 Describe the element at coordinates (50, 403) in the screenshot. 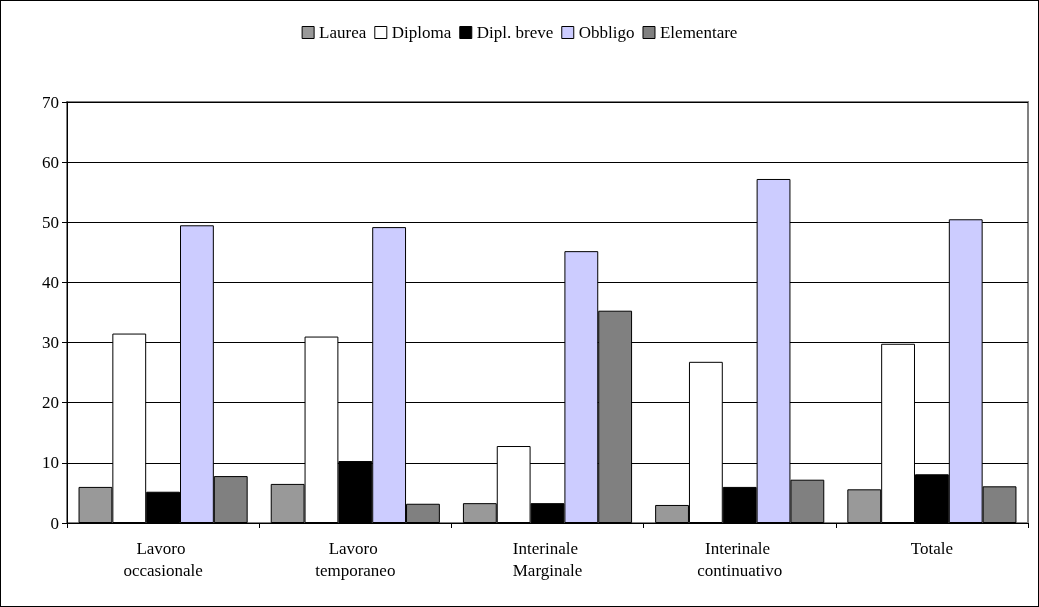

I see `y-tick-label: 20` at that location.